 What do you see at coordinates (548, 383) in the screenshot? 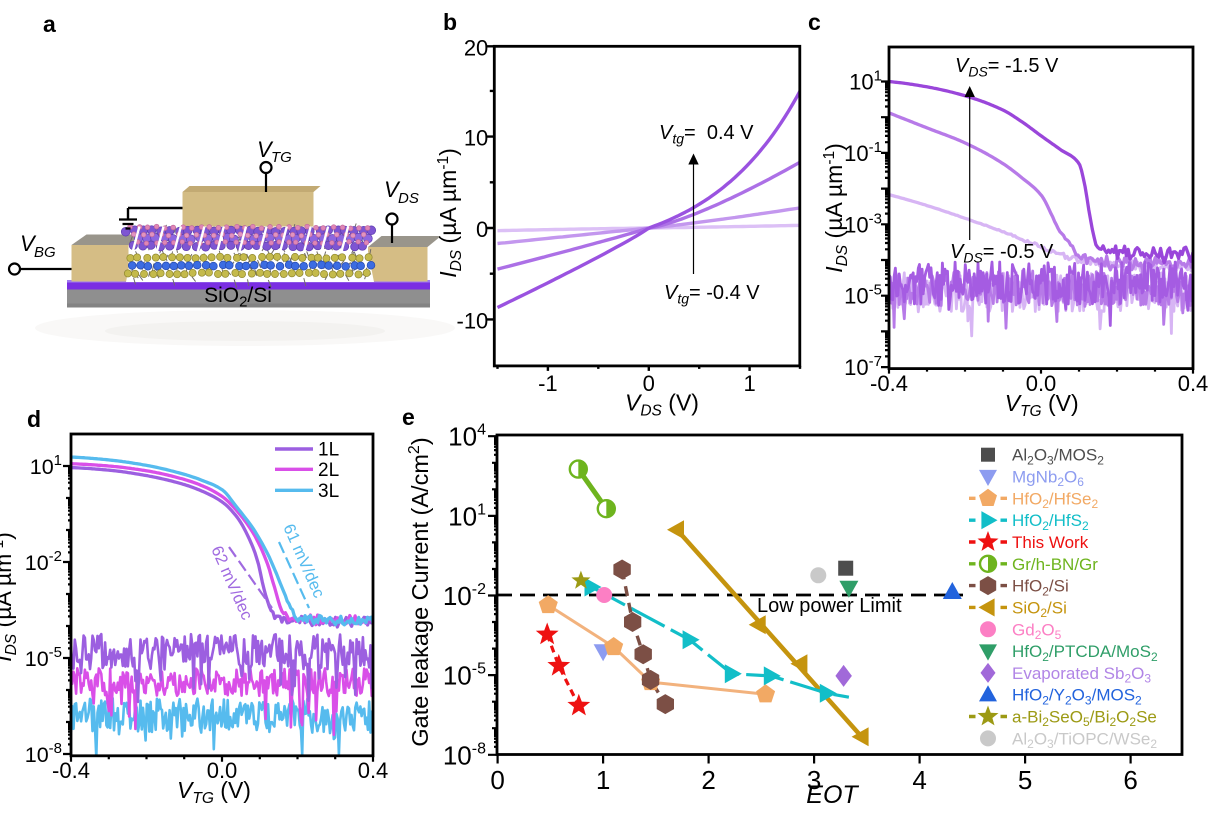
I see `svg-text: -1` at bounding box center [548, 383].